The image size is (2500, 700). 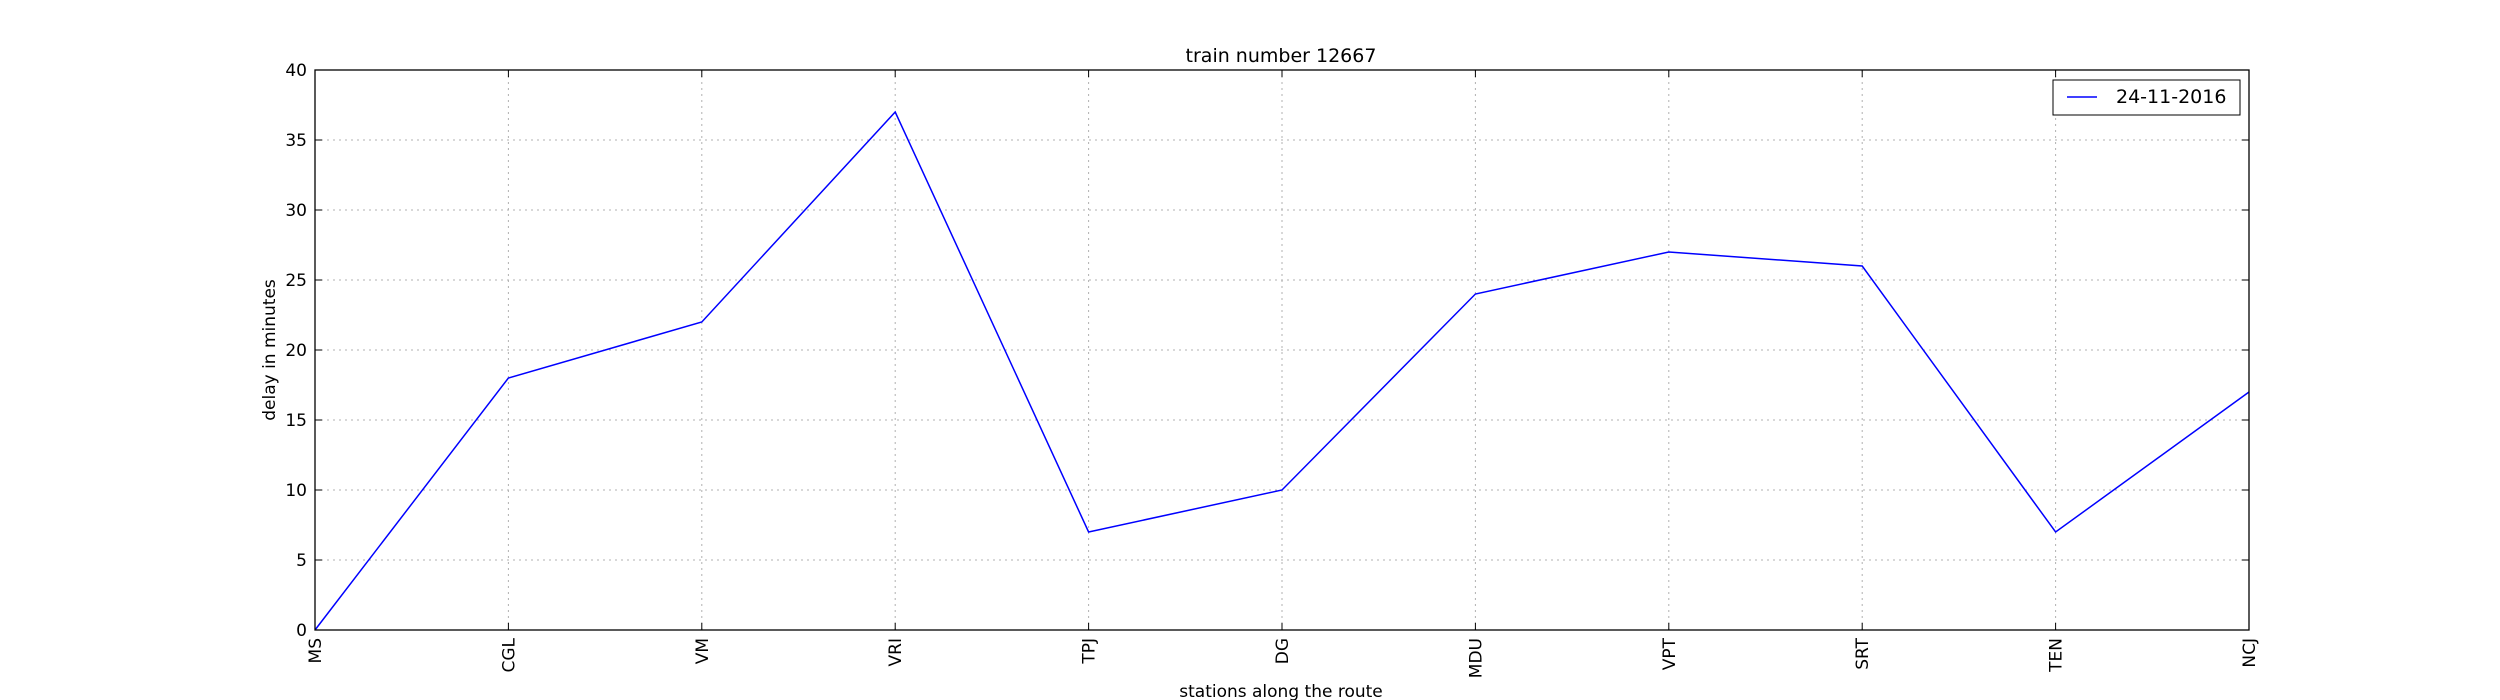 I want to click on x-tick-label: TPJ, so click(x=1090, y=651).